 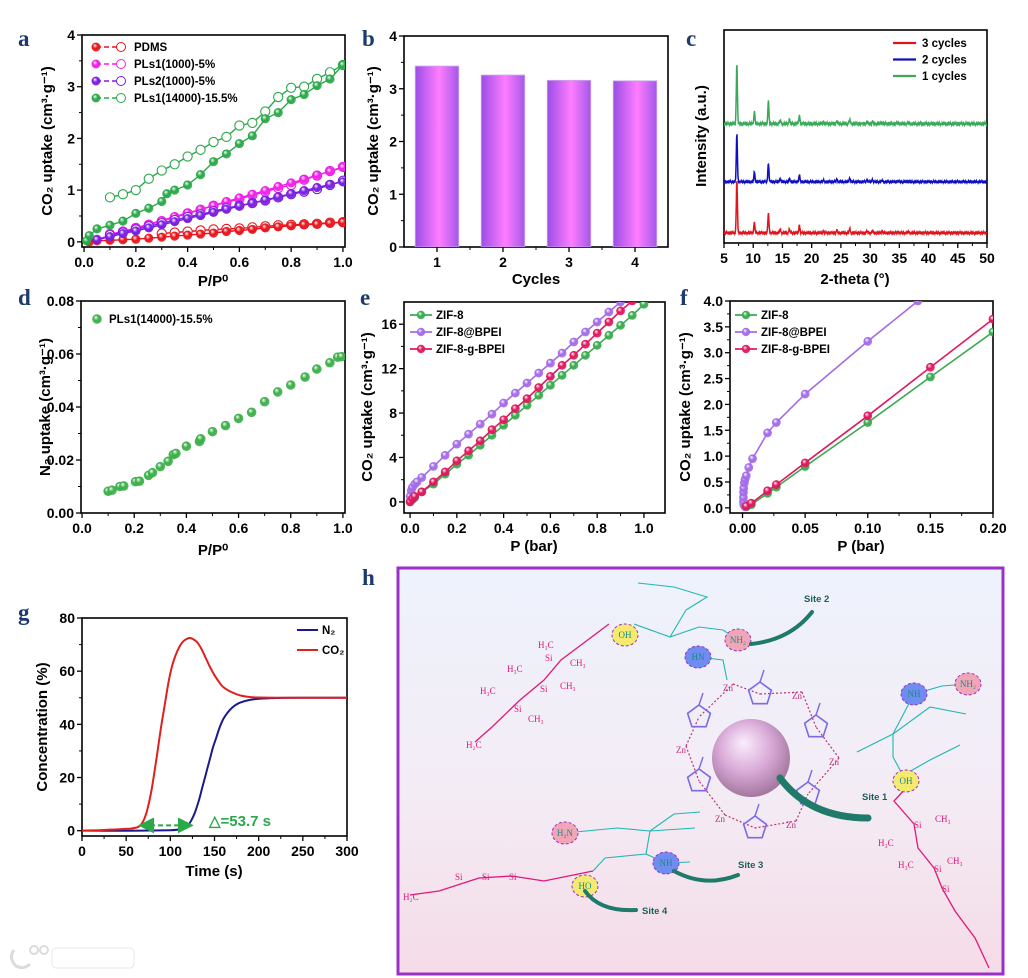 I want to click on y-tick-label: 4, so click(x=393, y=36).